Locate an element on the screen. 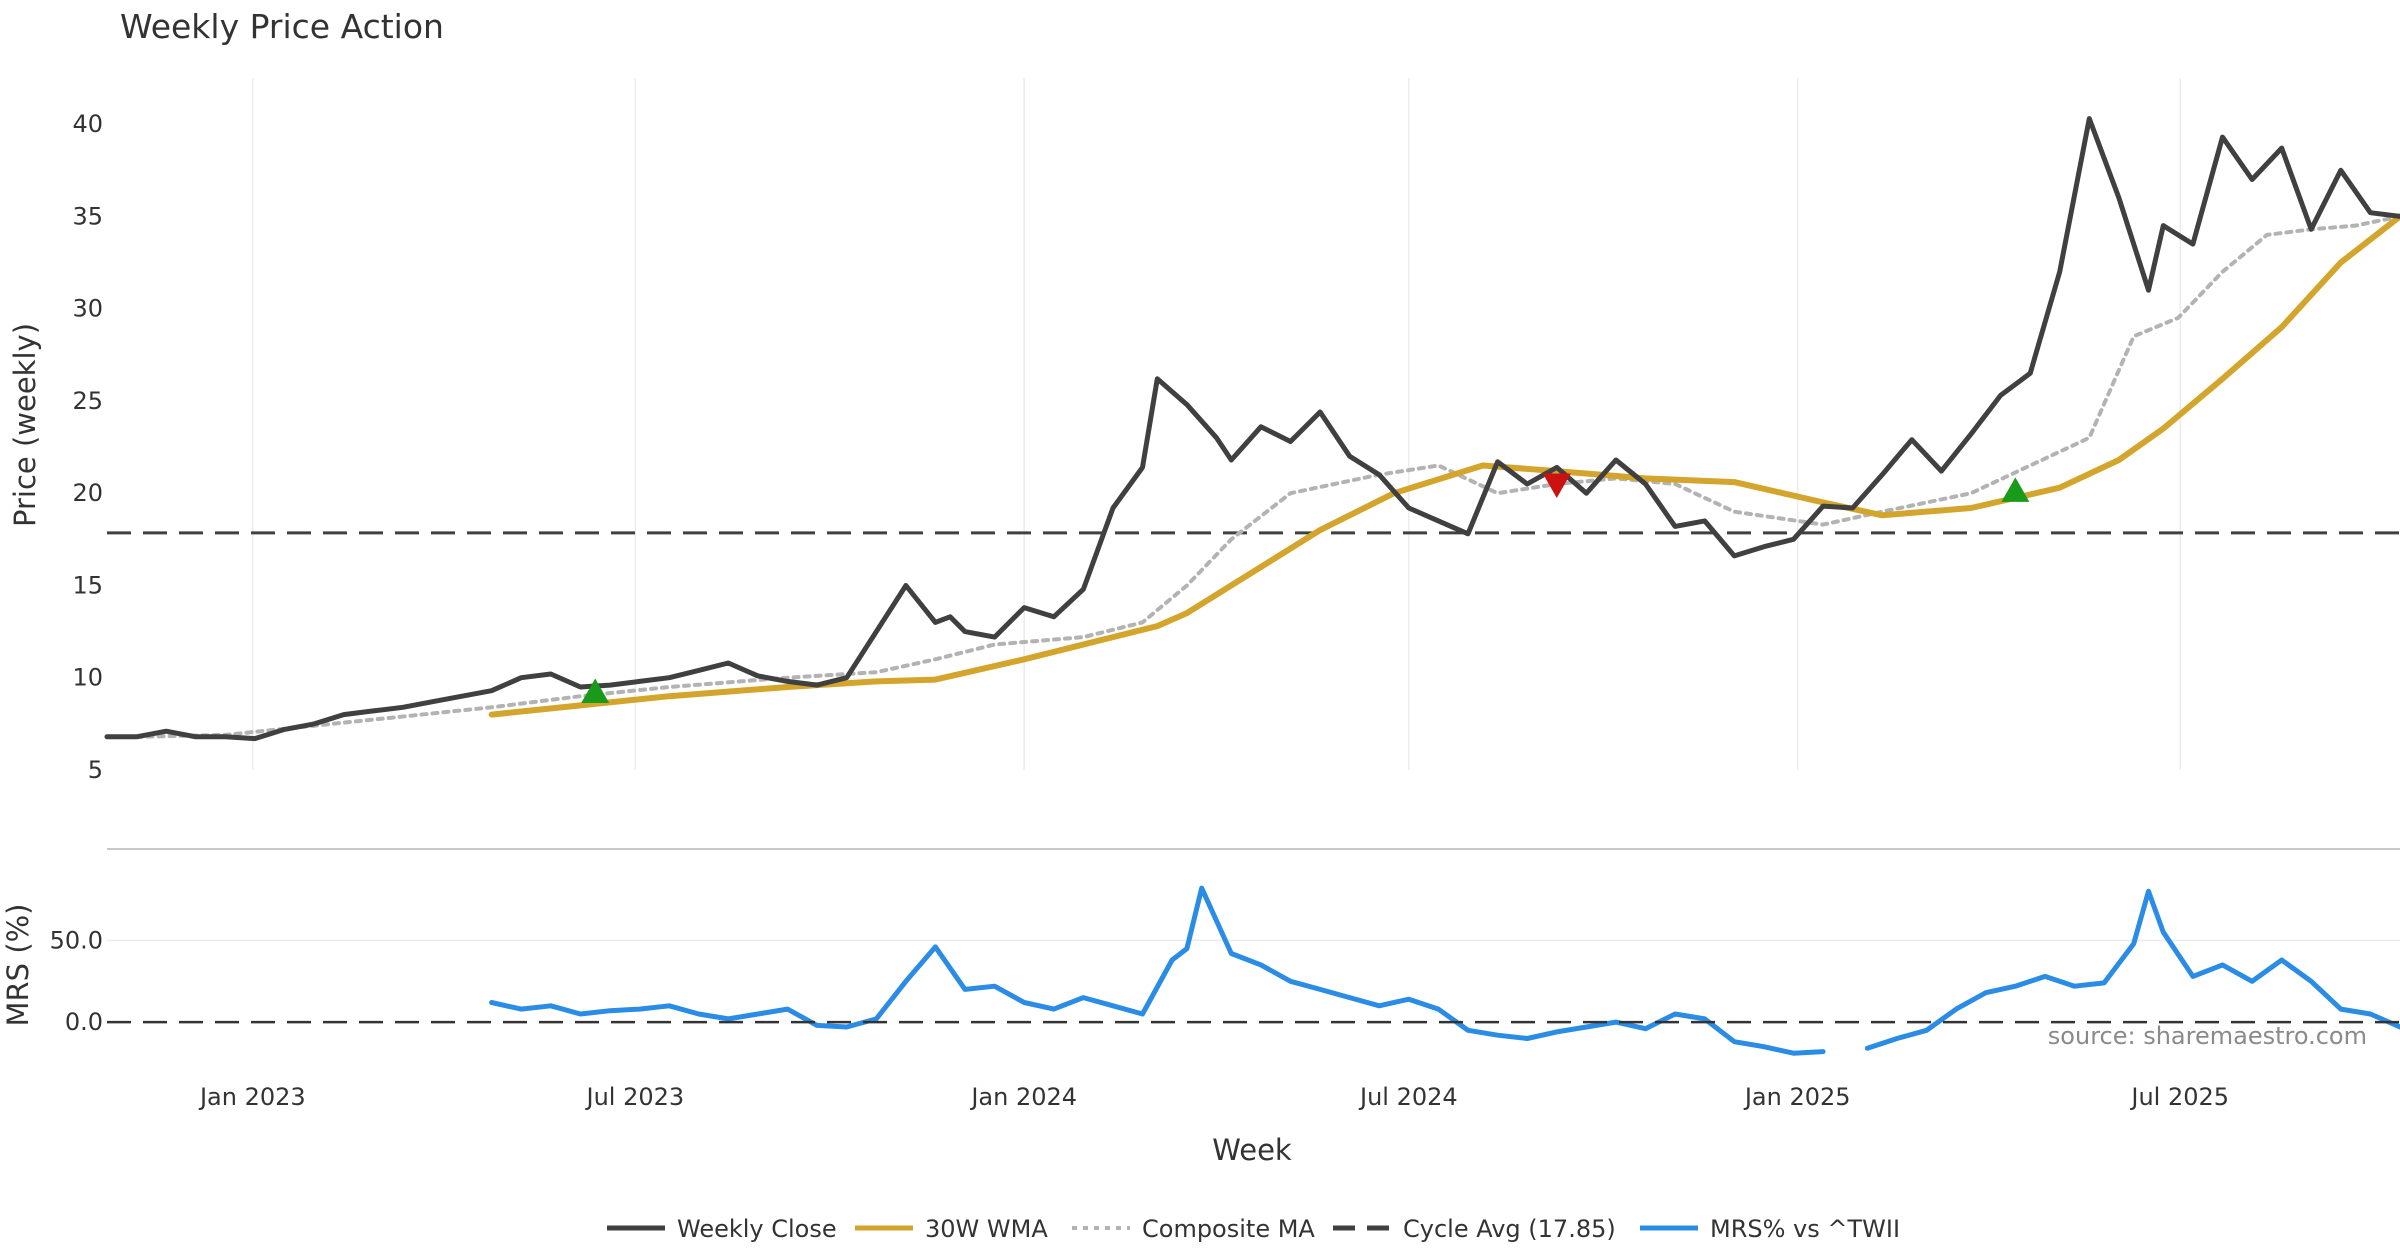 Image resolution: width=2400 pixels, height=1260 pixels. mrs-series is located at coordinates (1253, 970).